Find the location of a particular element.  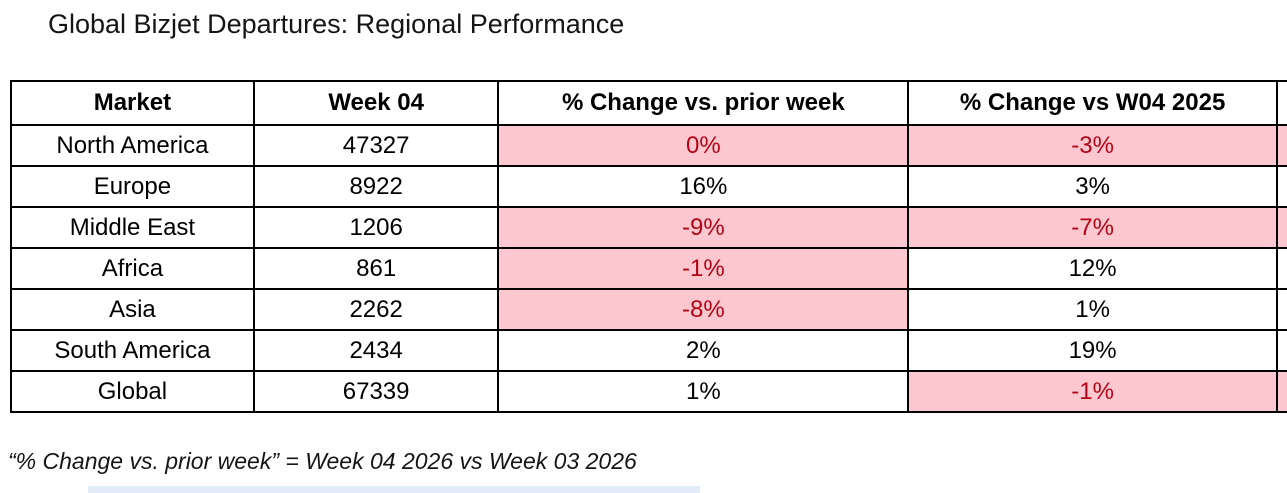

cell-market: Asia is located at coordinates (132, 309).